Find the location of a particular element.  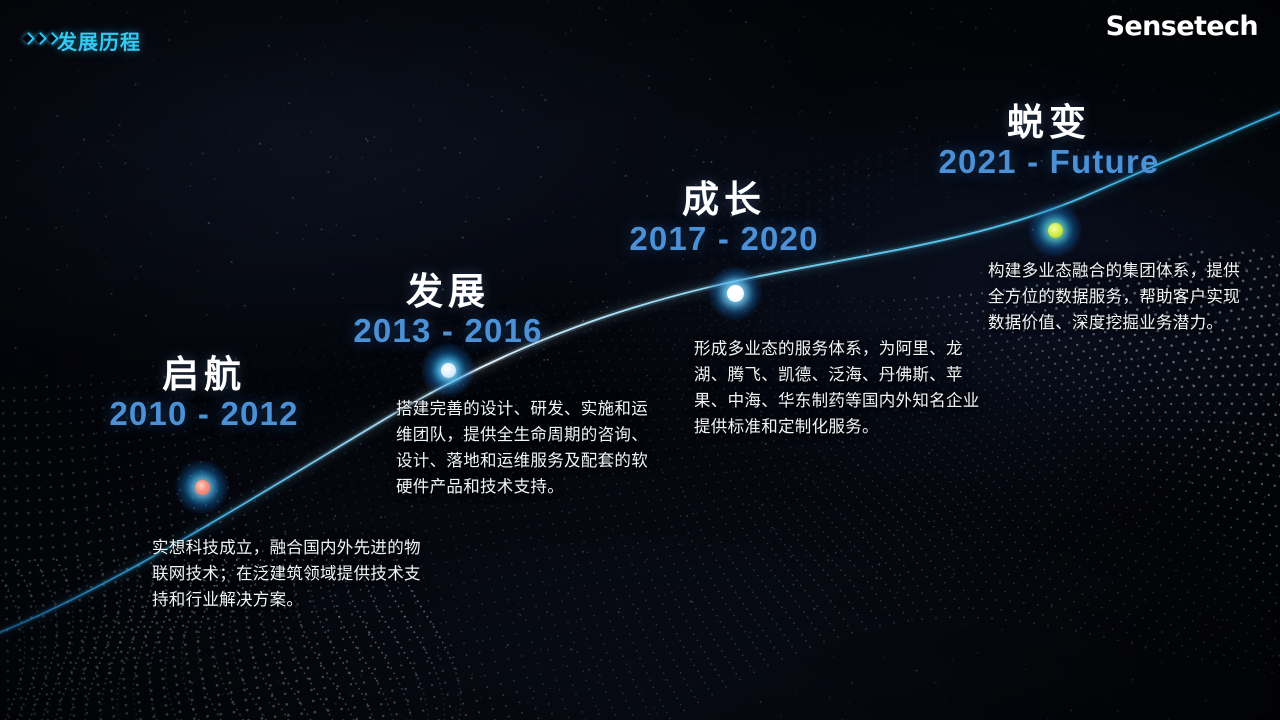

brand-logo: Sensetech is located at coordinates (1182, 26).